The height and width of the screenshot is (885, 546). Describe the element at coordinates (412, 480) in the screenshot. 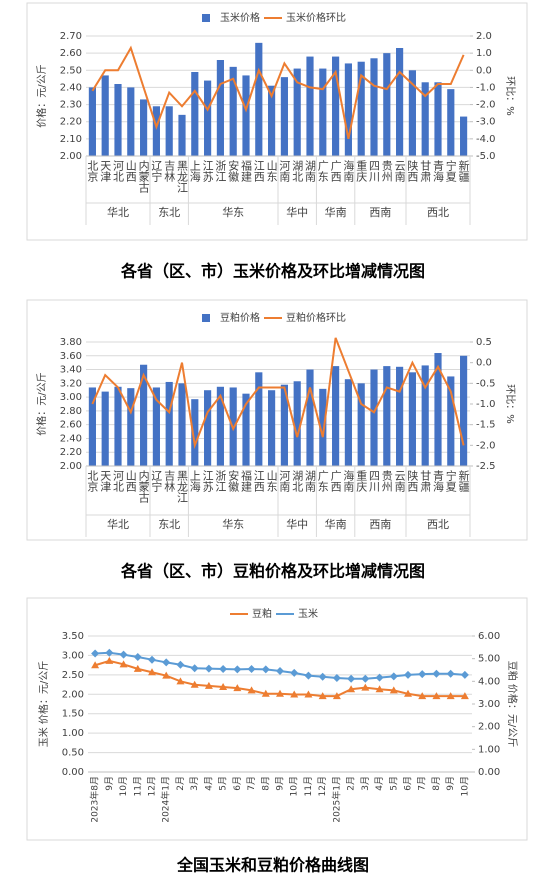

I see `x-tick-label: 陕西` at that location.